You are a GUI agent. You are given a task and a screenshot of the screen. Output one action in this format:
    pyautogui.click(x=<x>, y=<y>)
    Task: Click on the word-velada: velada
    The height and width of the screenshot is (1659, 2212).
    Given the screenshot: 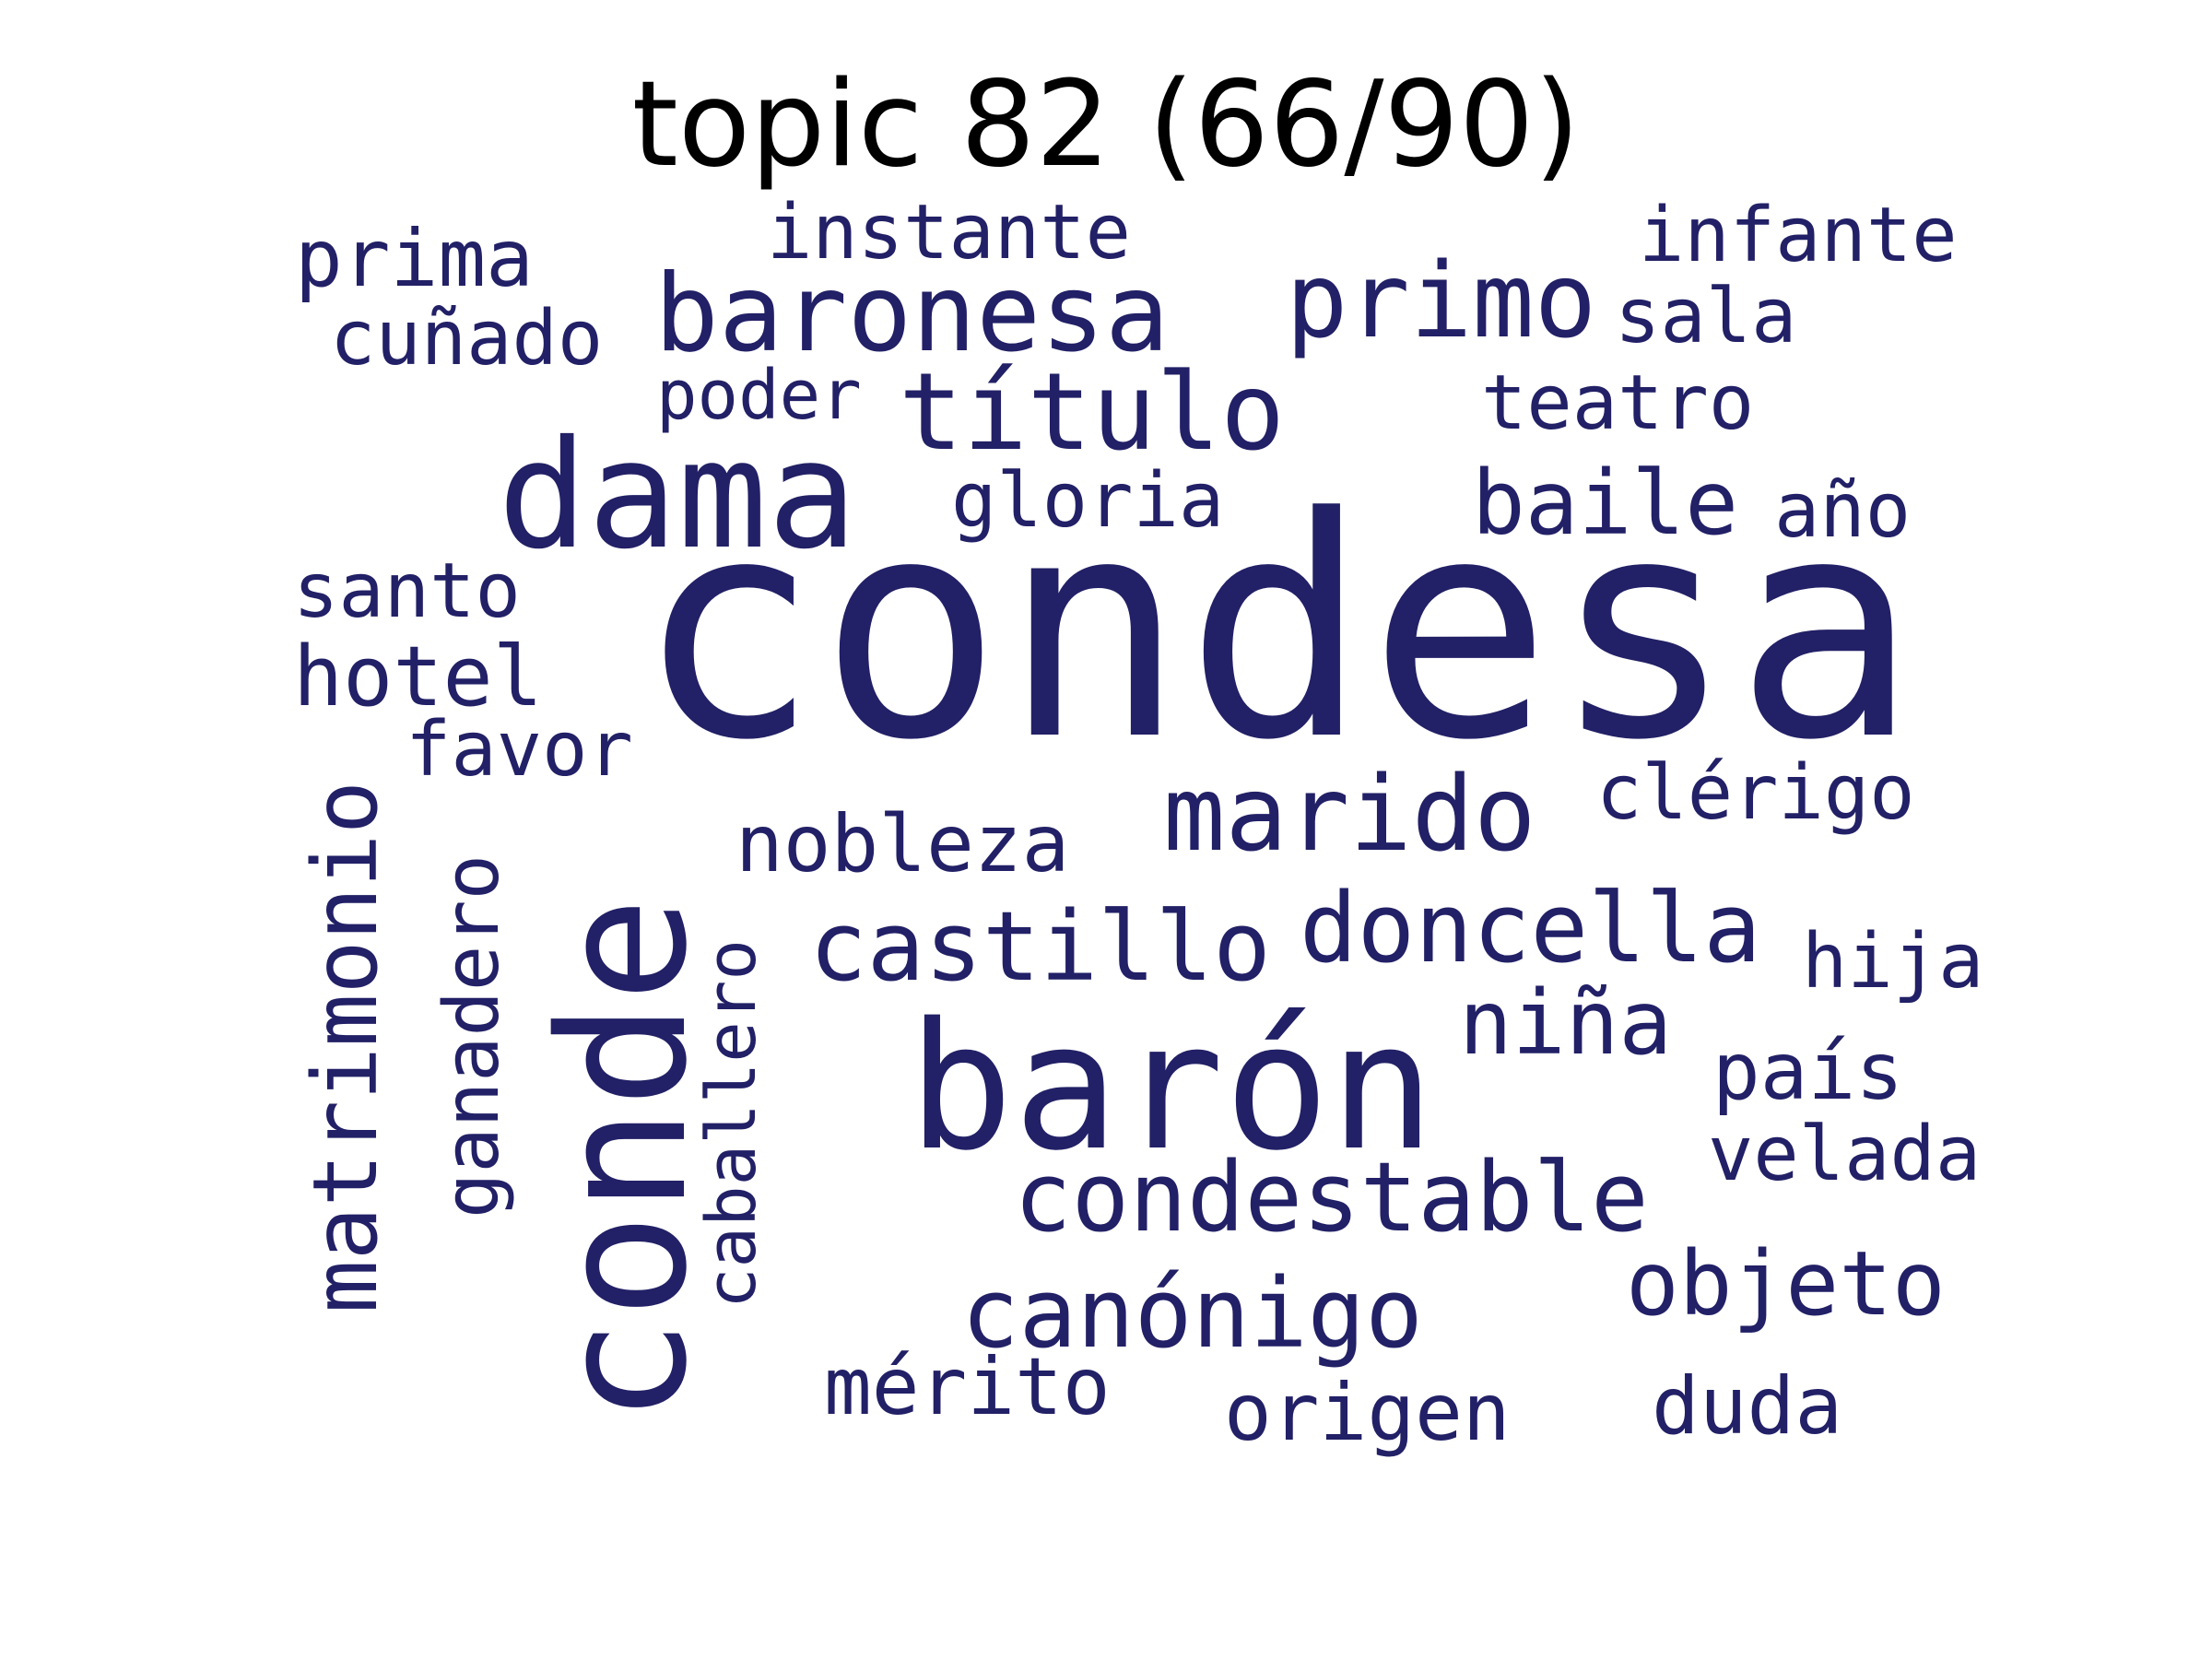 What is the action you would take?
    pyautogui.click(x=1845, y=1154)
    